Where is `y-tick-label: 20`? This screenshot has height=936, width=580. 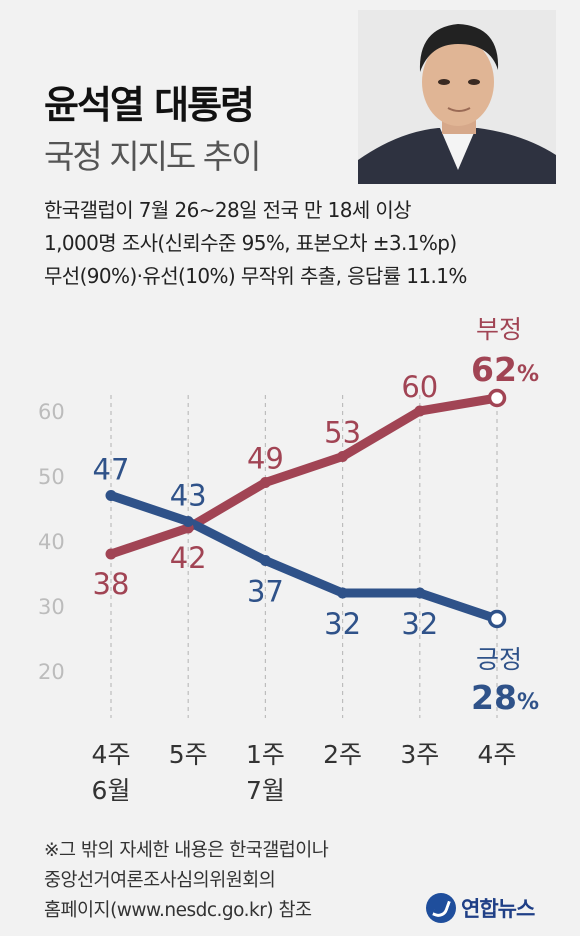
y-tick-label: 20 is located at coordinates (51, 672).